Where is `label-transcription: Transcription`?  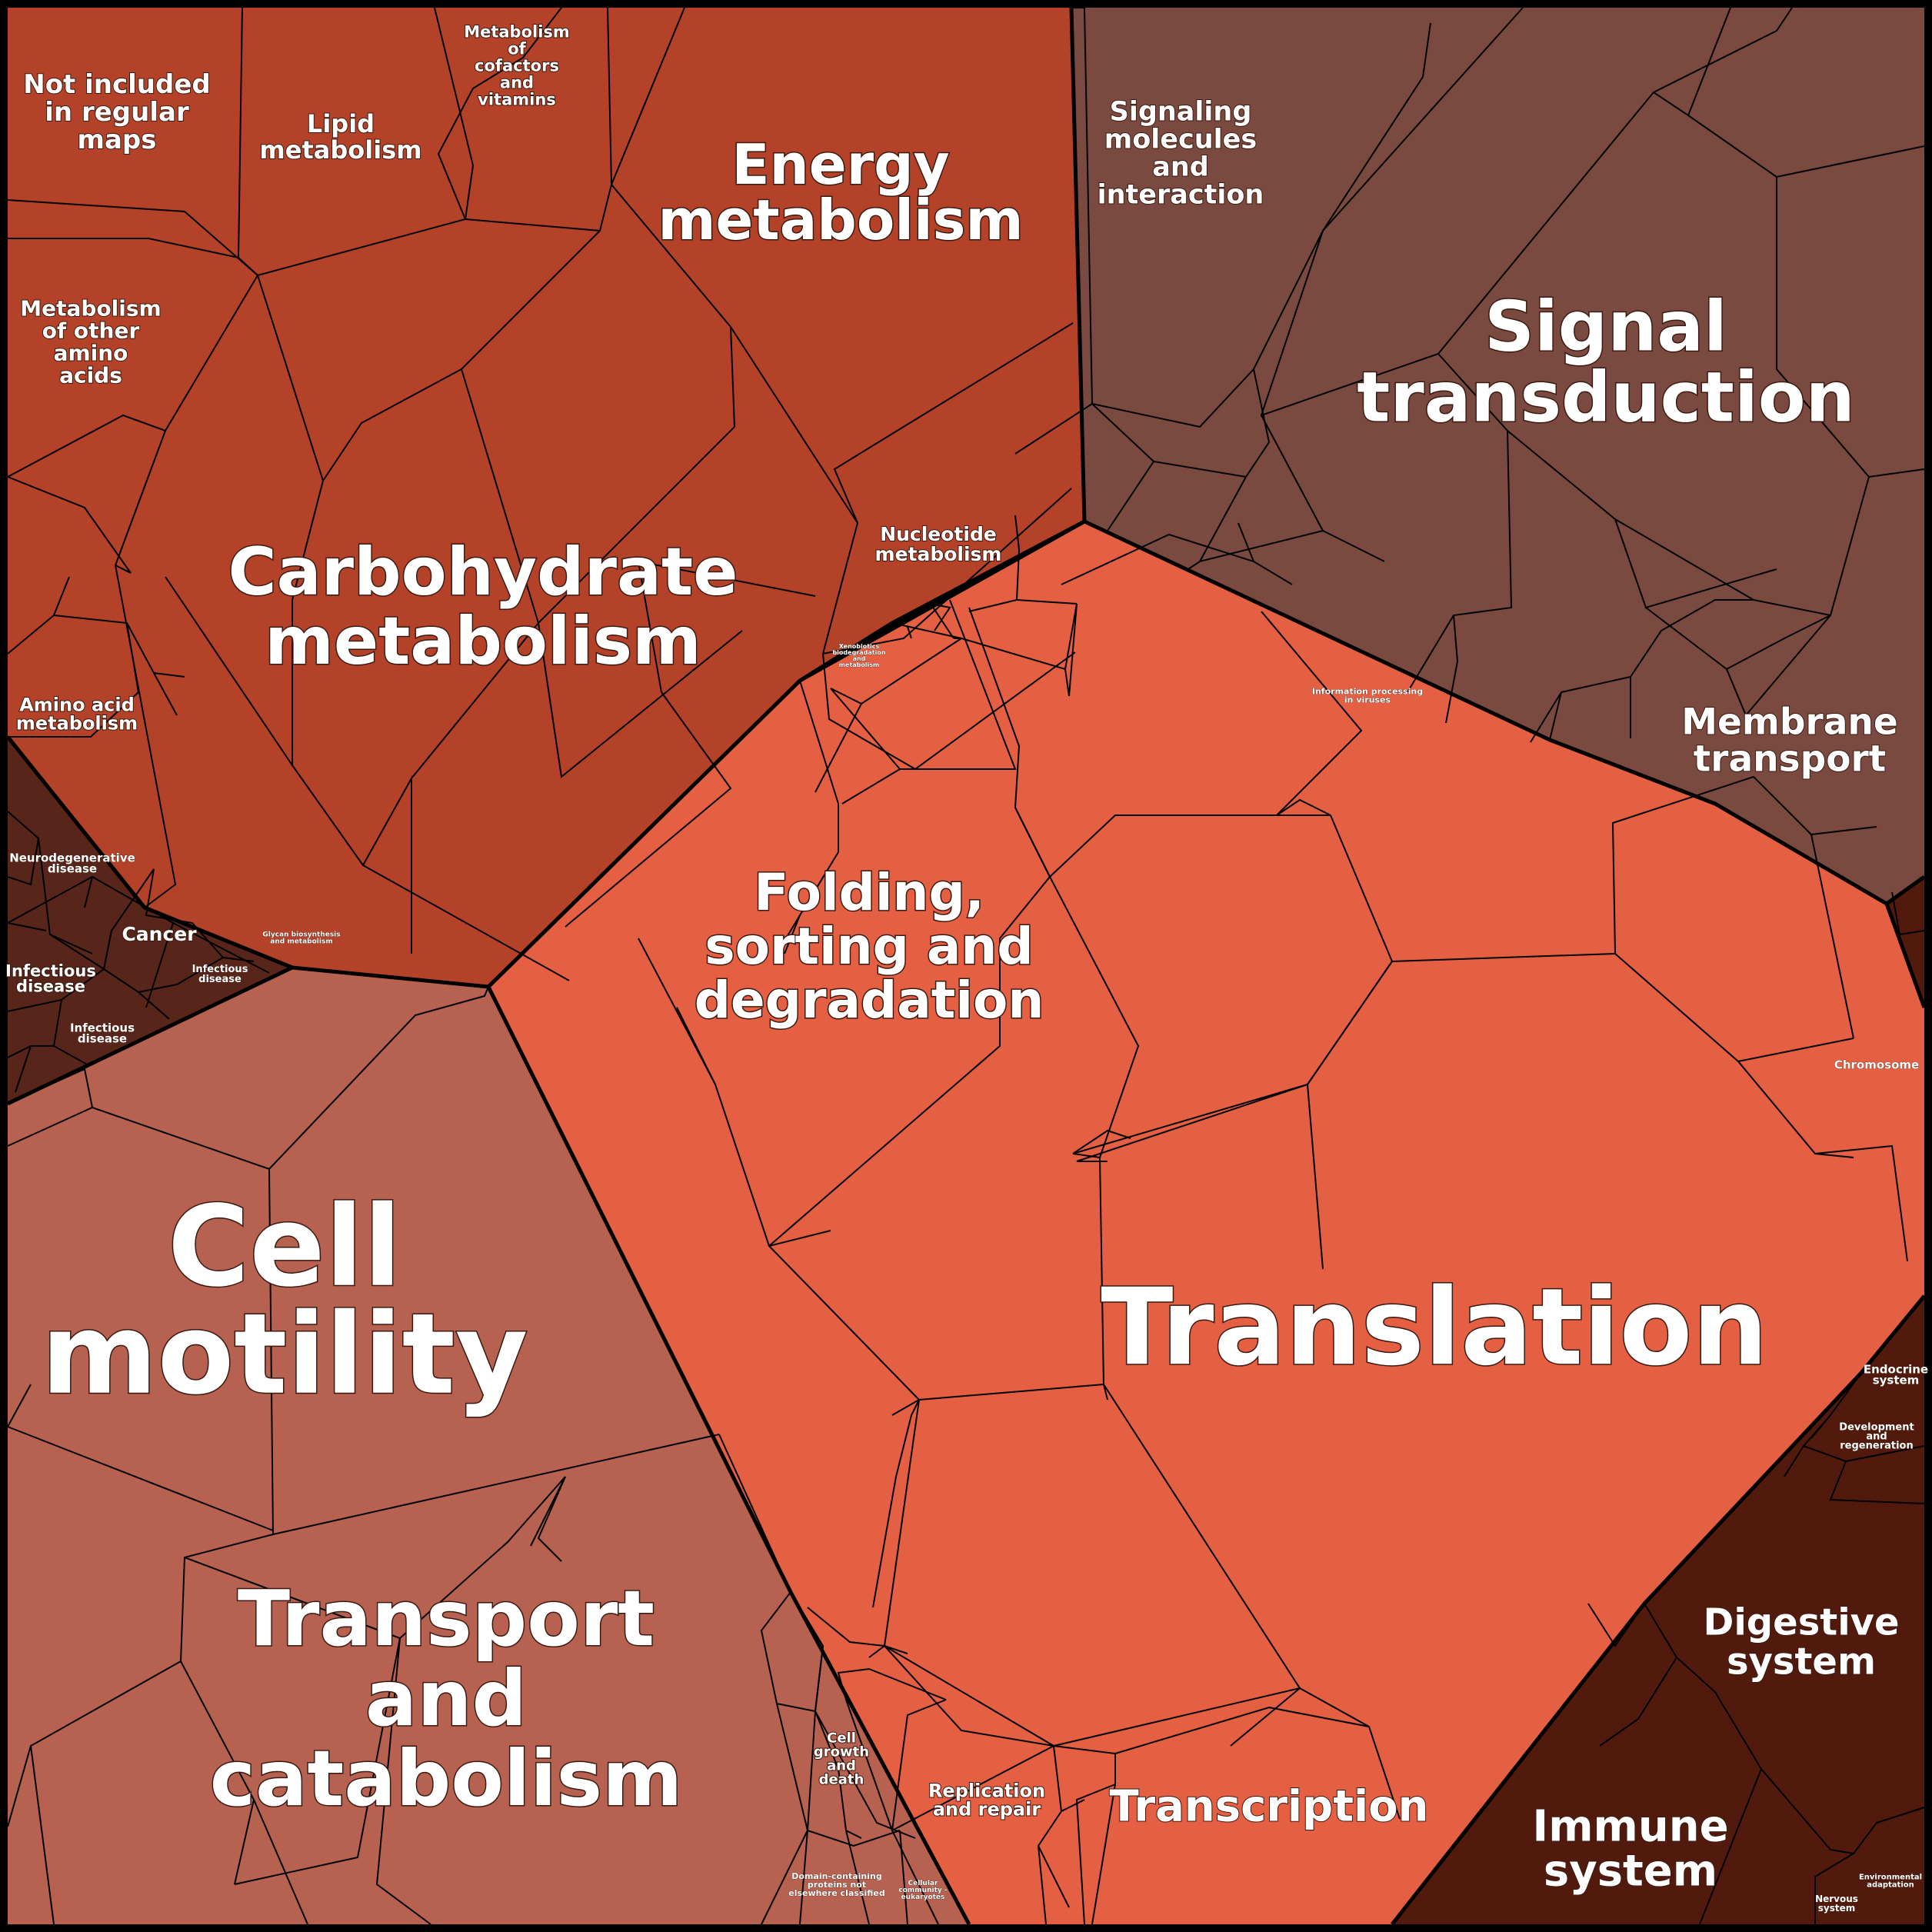
label-transcription: Transcription is located at coordinates (1268, 1807).